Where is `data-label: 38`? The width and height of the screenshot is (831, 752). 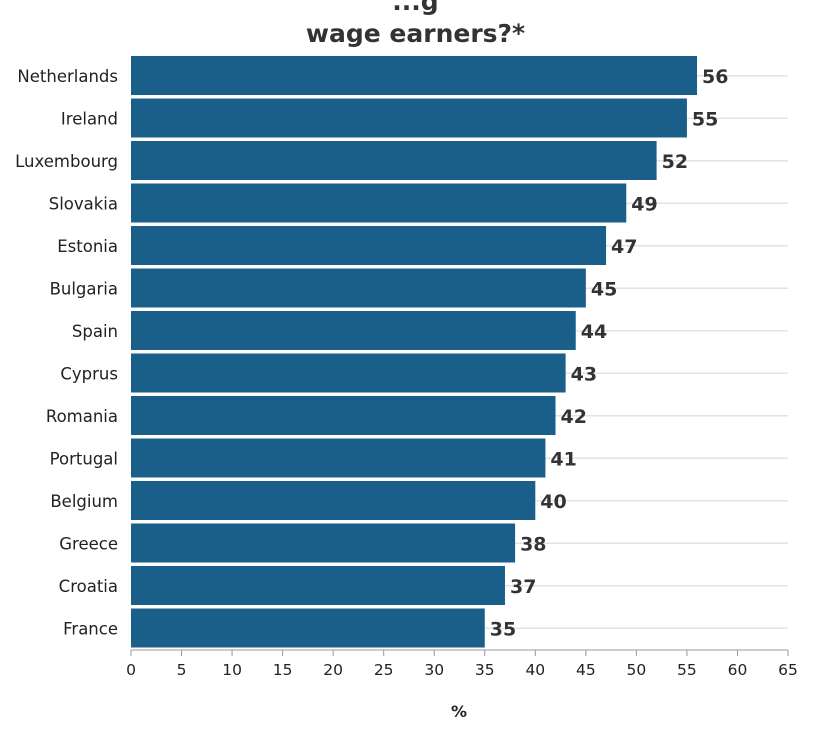
data-label: 38 is located at coordinates (533, 544).